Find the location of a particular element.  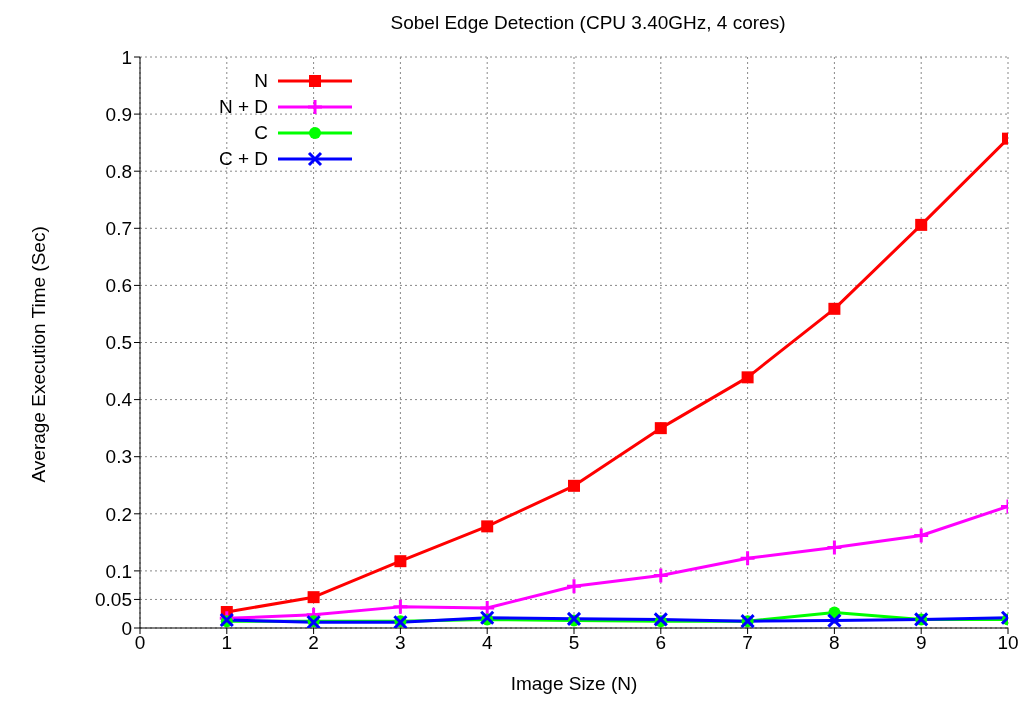

x-tick-label: 1 is located at coordinates (227, 643).